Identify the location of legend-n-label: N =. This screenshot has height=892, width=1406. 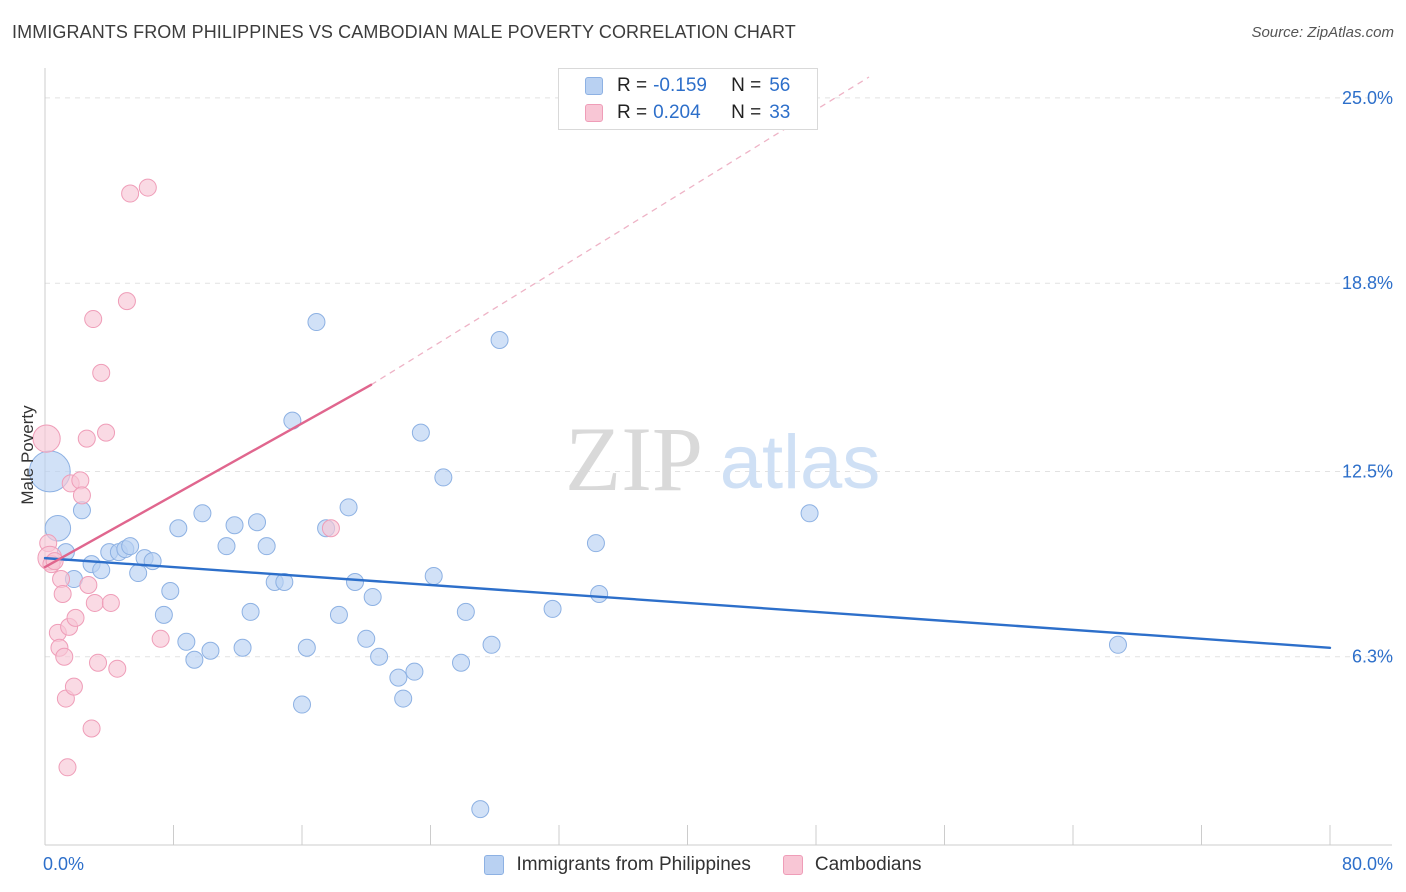
(746, 112).